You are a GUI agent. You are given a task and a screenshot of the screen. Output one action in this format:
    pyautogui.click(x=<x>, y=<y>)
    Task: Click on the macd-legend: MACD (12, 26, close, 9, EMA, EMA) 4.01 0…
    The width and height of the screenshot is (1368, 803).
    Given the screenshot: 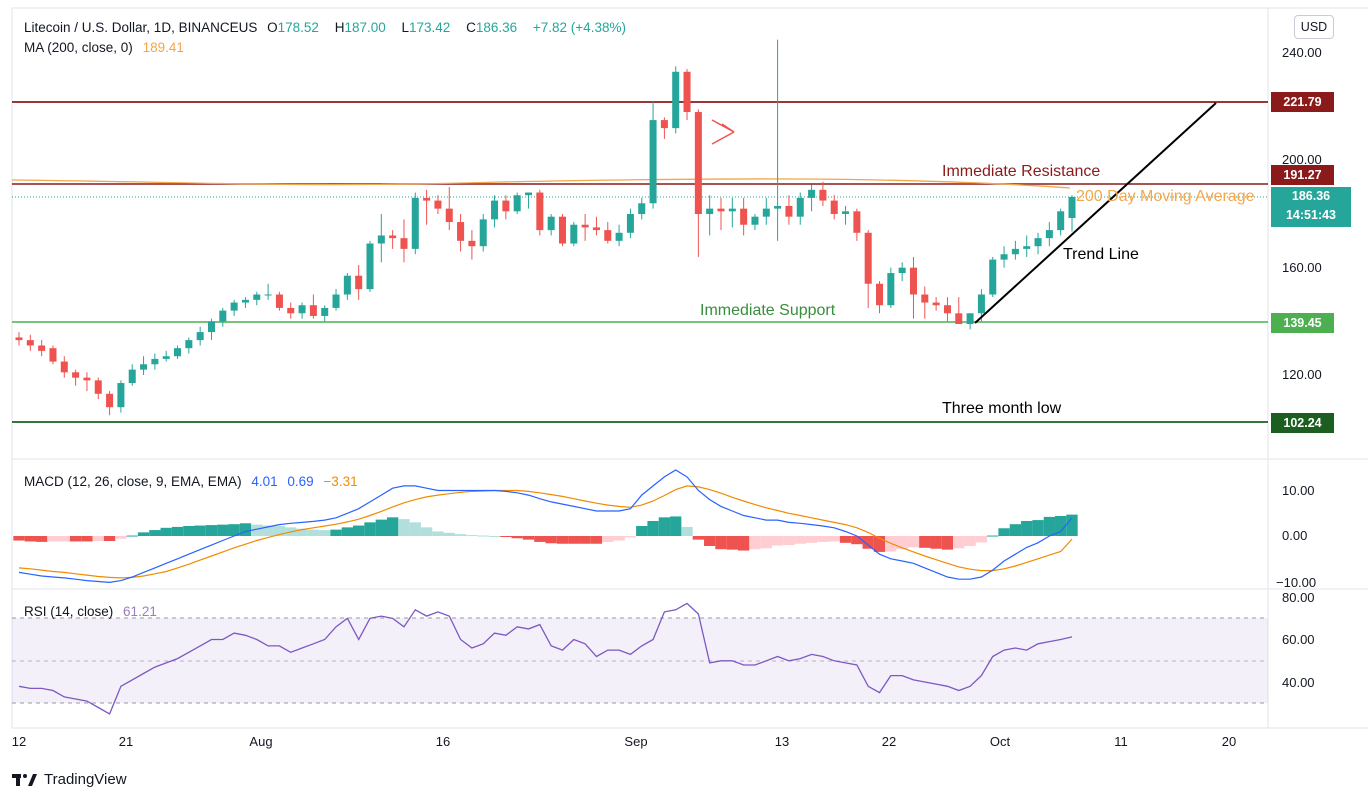 What is the action you would take?
    pyautogui.click(x=194, y=481)
    